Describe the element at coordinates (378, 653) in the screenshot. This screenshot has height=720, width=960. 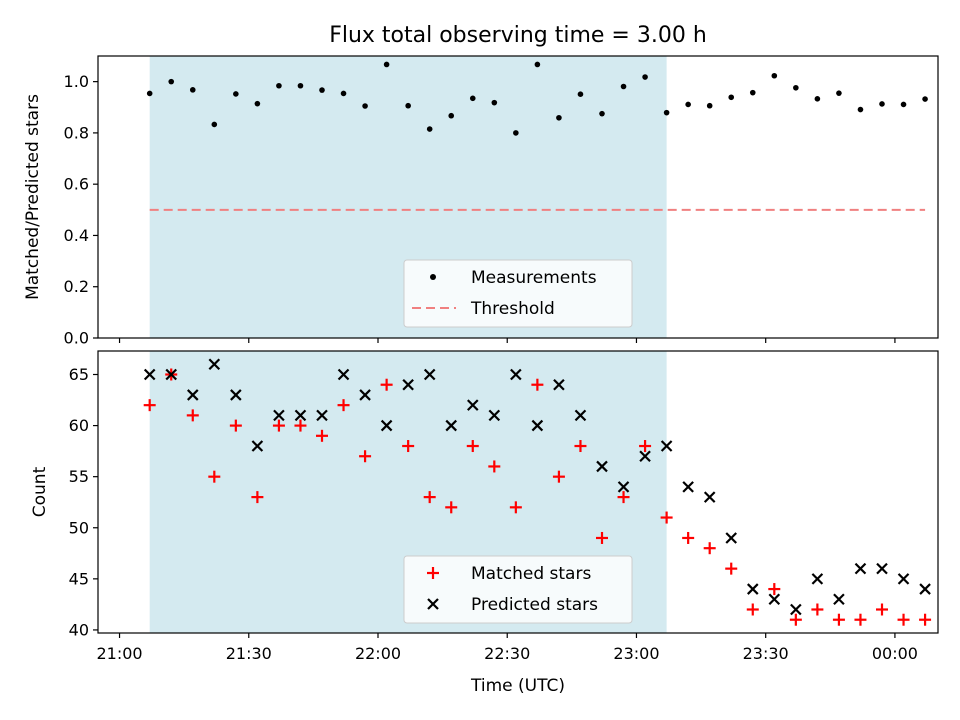
I see `count-x-tick-label: 22:00` at that location.